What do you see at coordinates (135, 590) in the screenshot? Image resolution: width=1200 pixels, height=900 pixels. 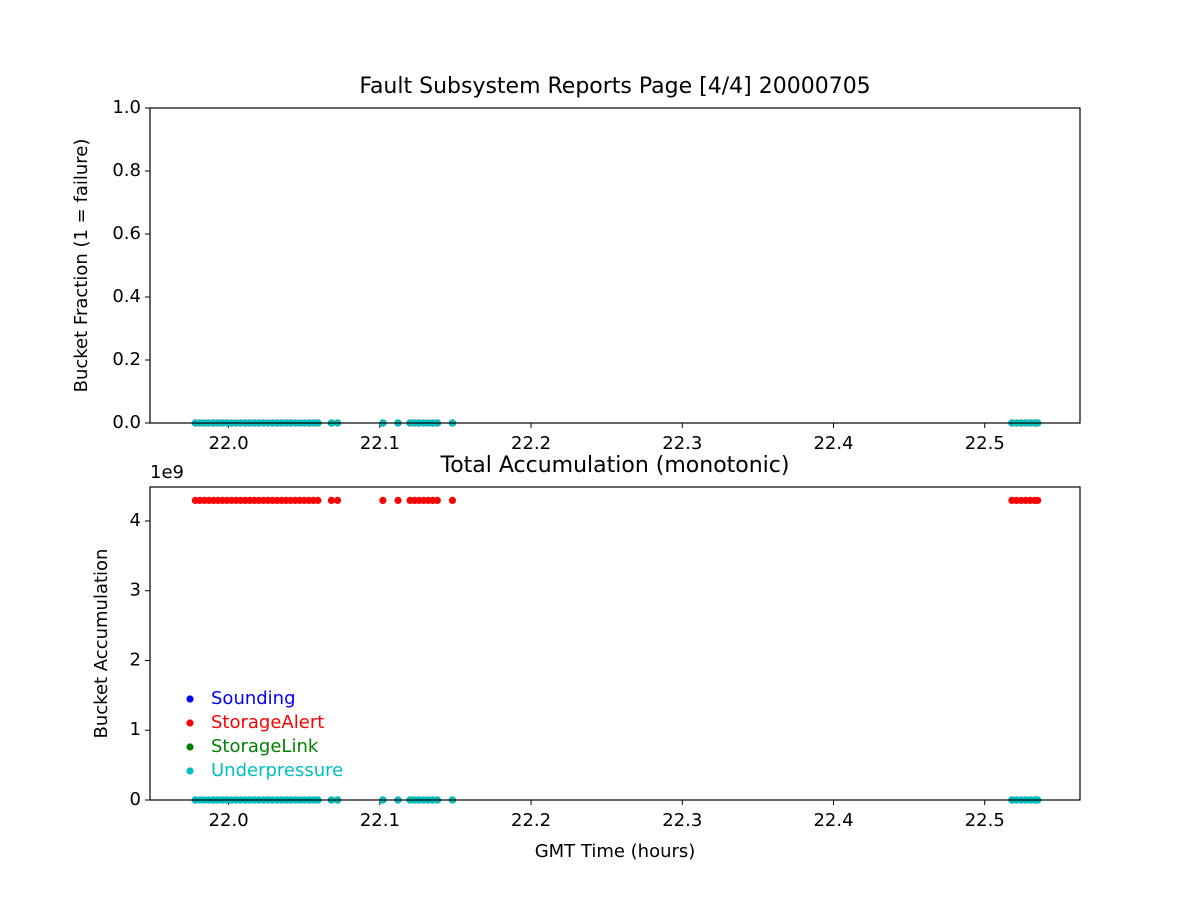 I see `y-tick-label: 3` at bounding box center [135, 590].